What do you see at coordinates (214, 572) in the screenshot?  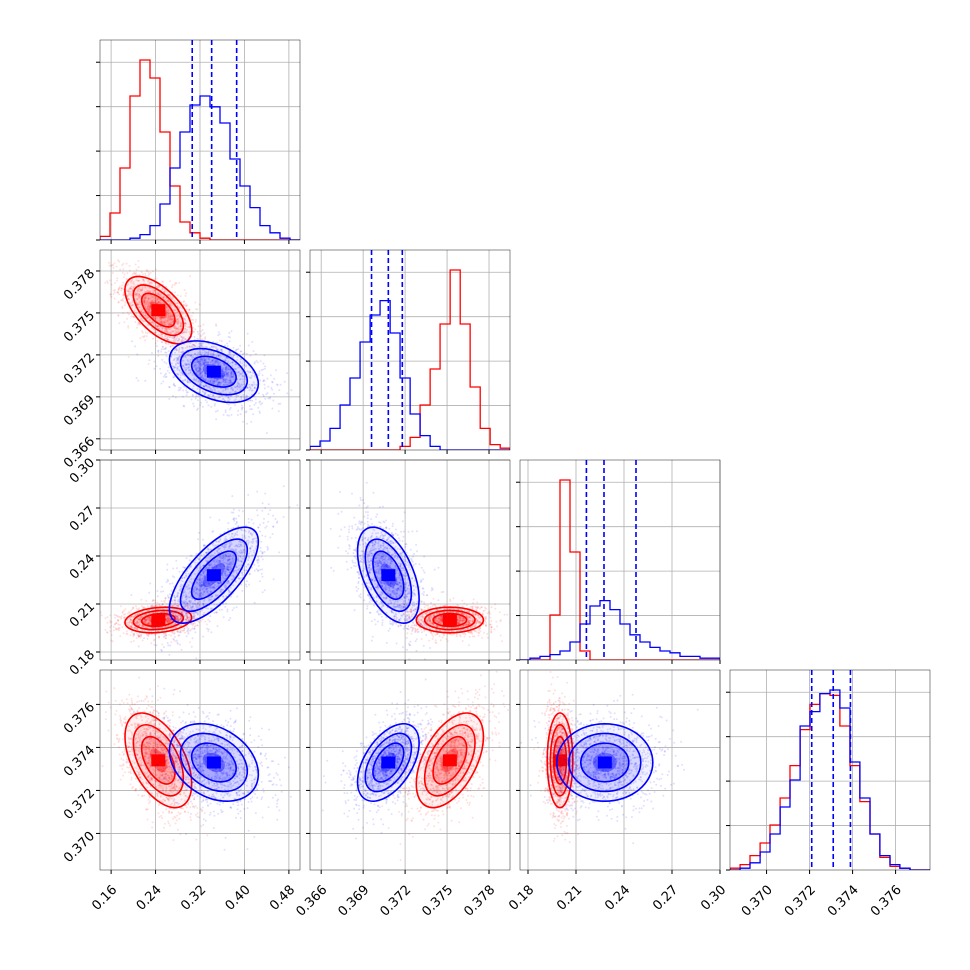 I see `scatter-points-blue` at bounding box center [214, 572].